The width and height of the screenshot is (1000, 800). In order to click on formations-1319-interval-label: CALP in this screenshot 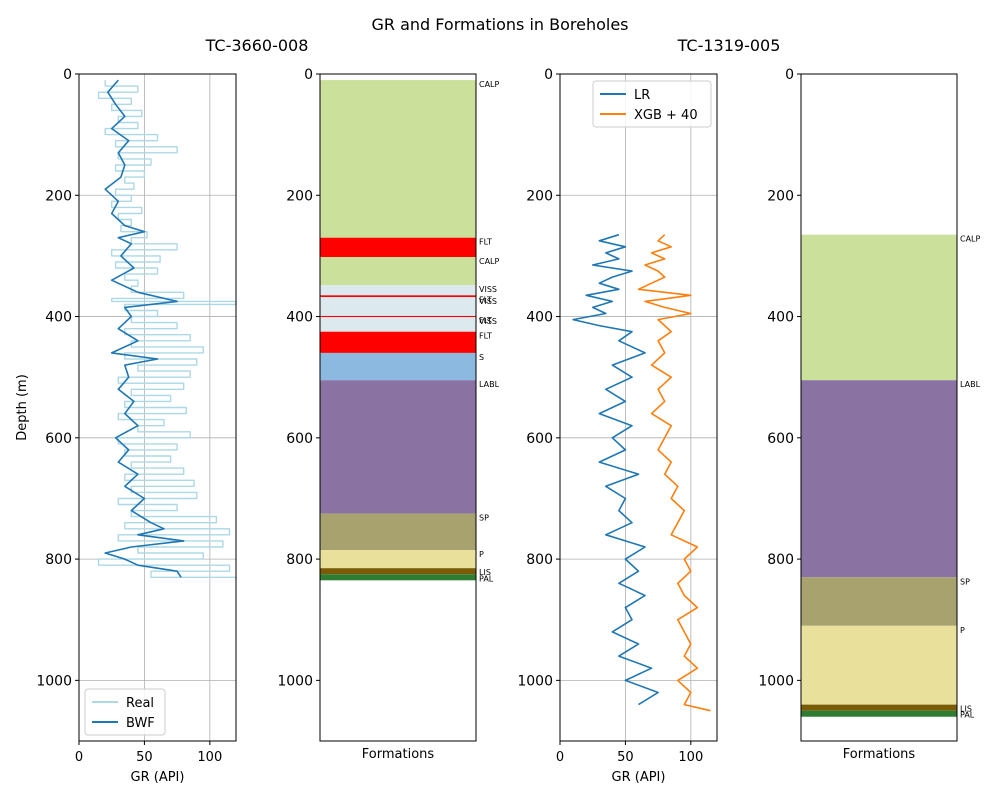, I will do `click(970, 239)`.